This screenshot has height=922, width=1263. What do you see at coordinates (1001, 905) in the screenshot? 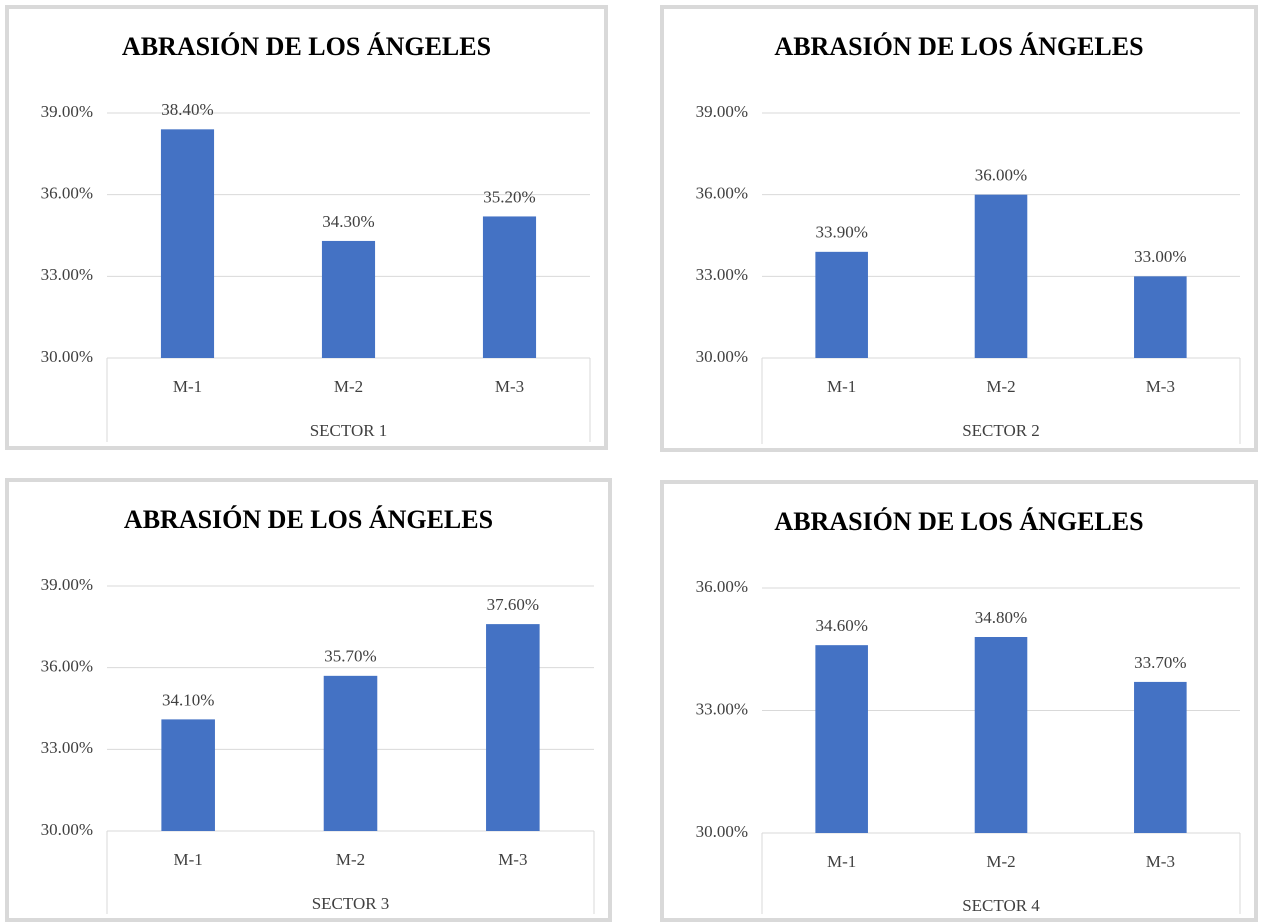
I see `x-axis-label: SECTOR 4` at bounding box center [1001, 905].